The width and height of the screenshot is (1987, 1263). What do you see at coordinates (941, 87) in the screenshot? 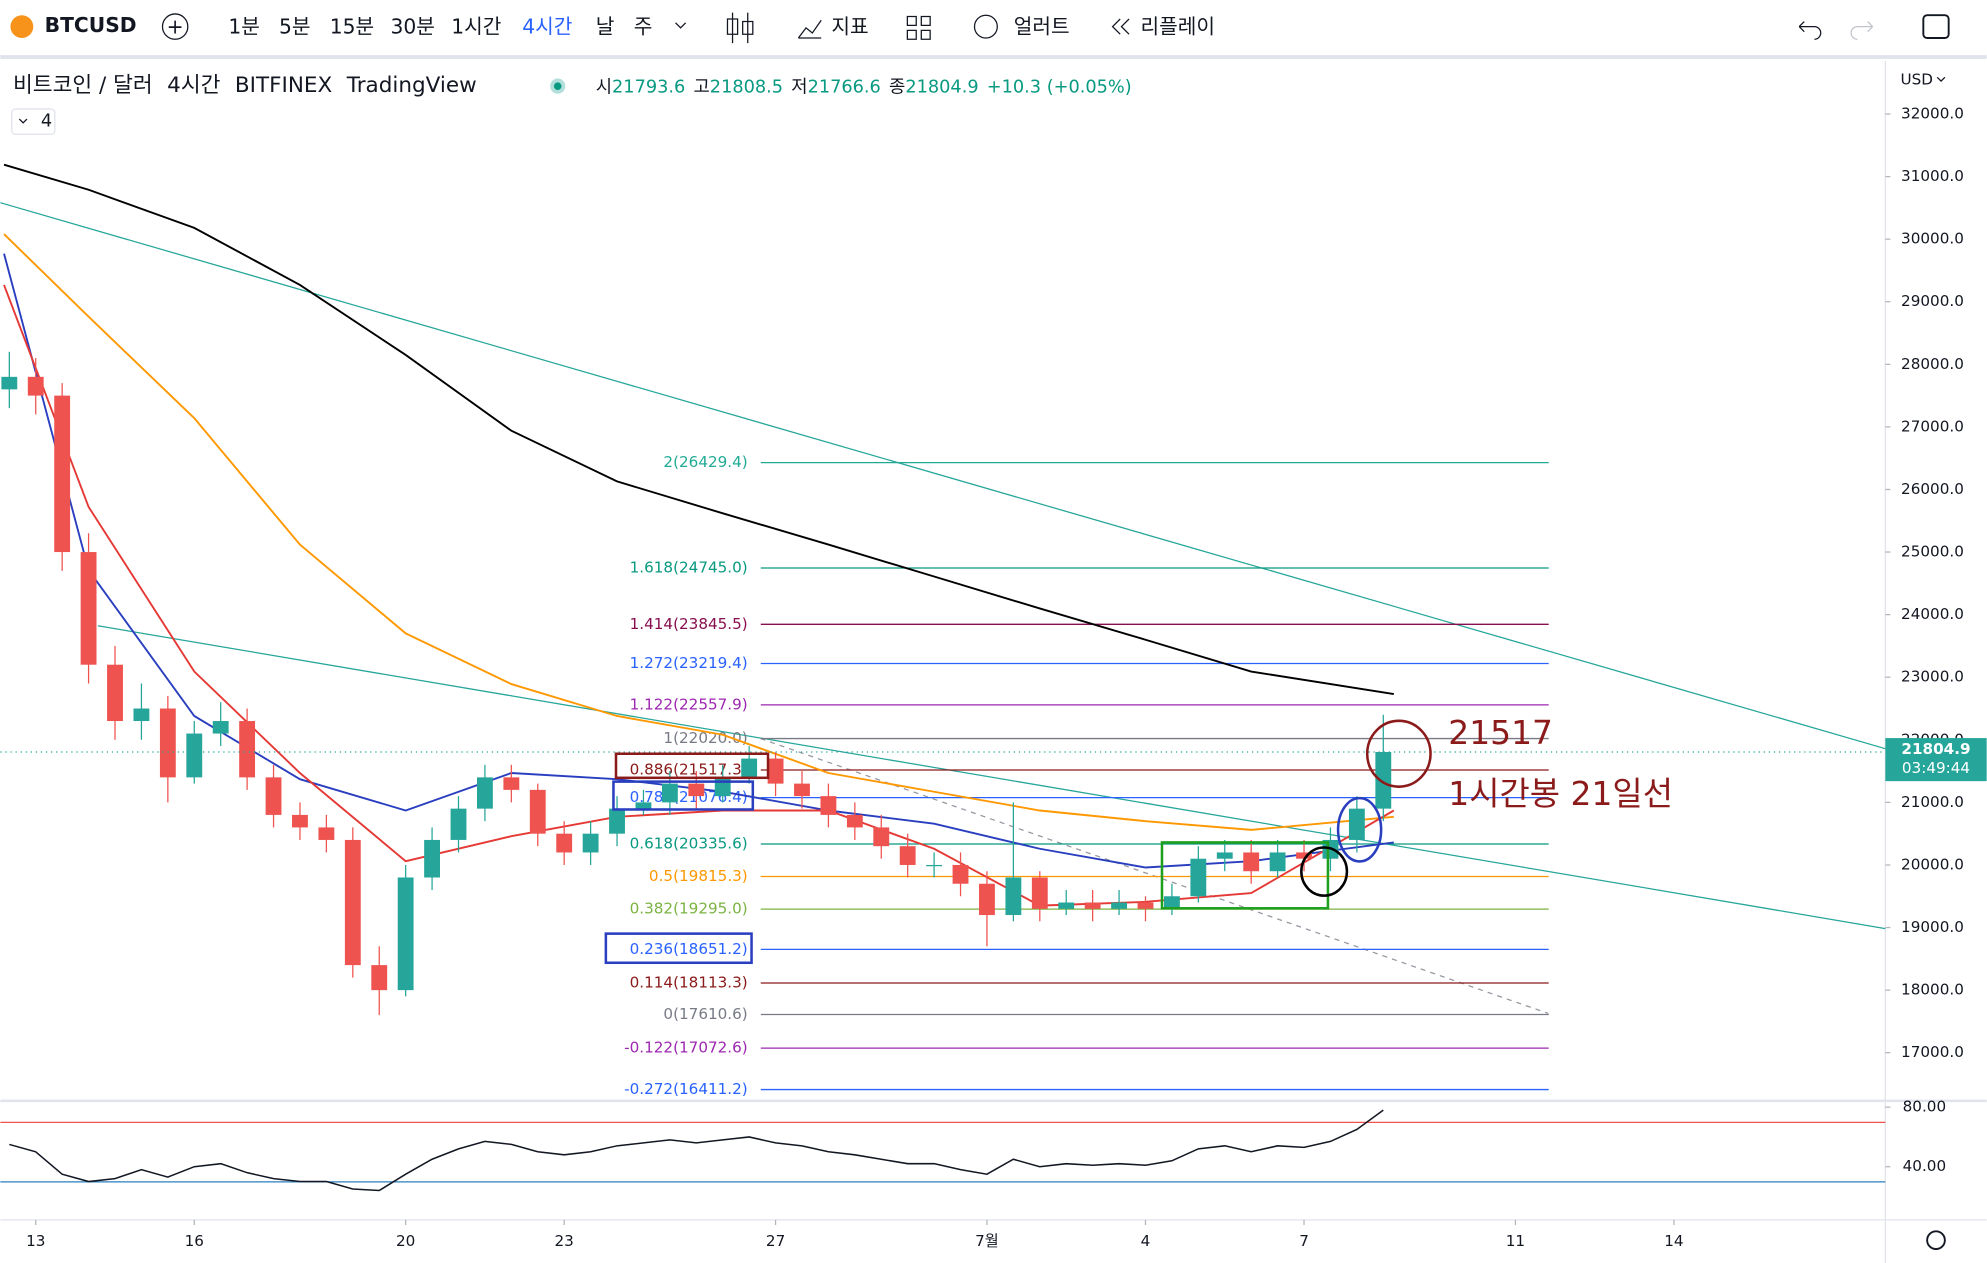
I see `ohlc-value: 21804.9` at bounding box center [941, 87].